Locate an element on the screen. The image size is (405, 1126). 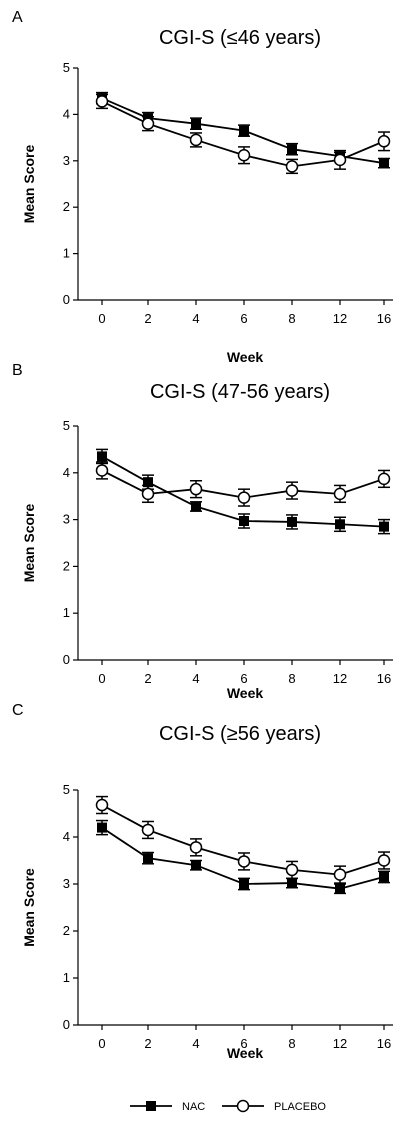
legend-label: PLACEBO is located at coordinates (300, 1107).